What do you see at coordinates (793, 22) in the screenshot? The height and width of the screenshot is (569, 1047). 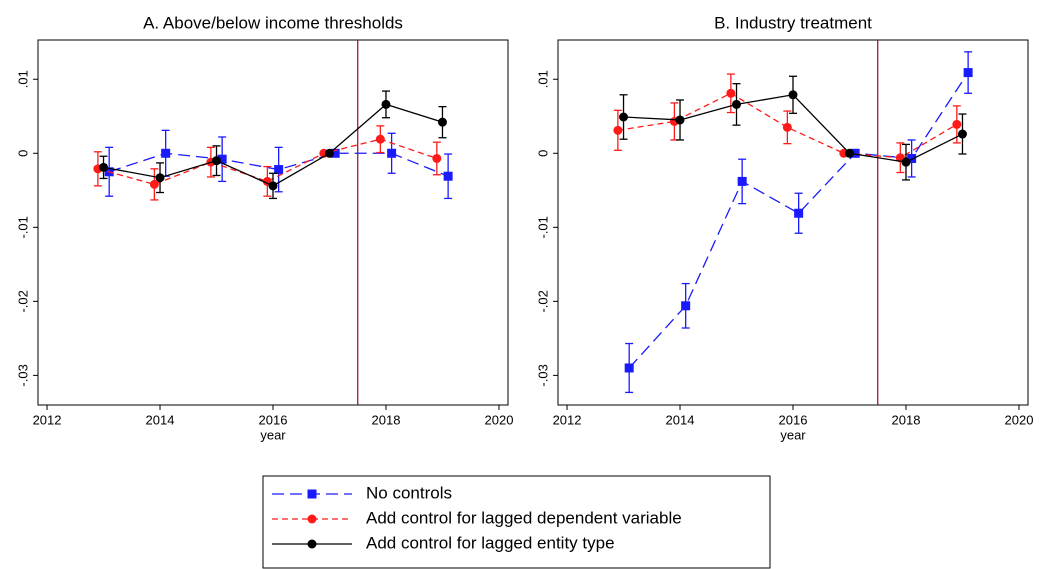 I see `panel-title: B. Industry treatment` at bounding box center [793, 22].